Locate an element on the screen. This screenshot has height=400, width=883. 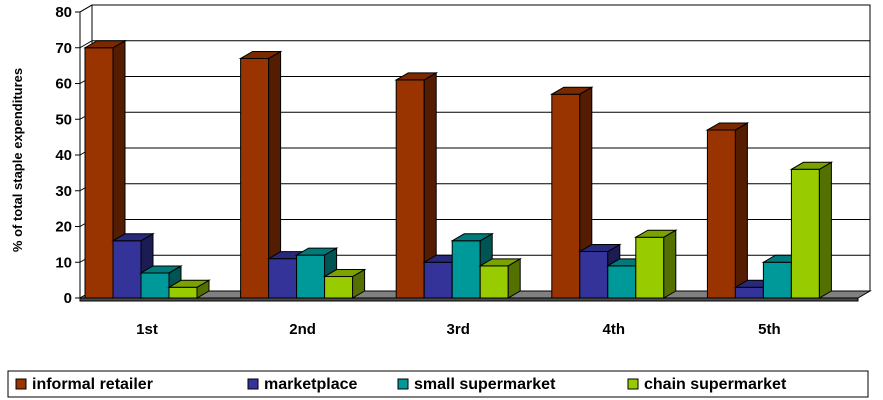
bar-informal-retailer-5th is located at coordinates (727, 210).